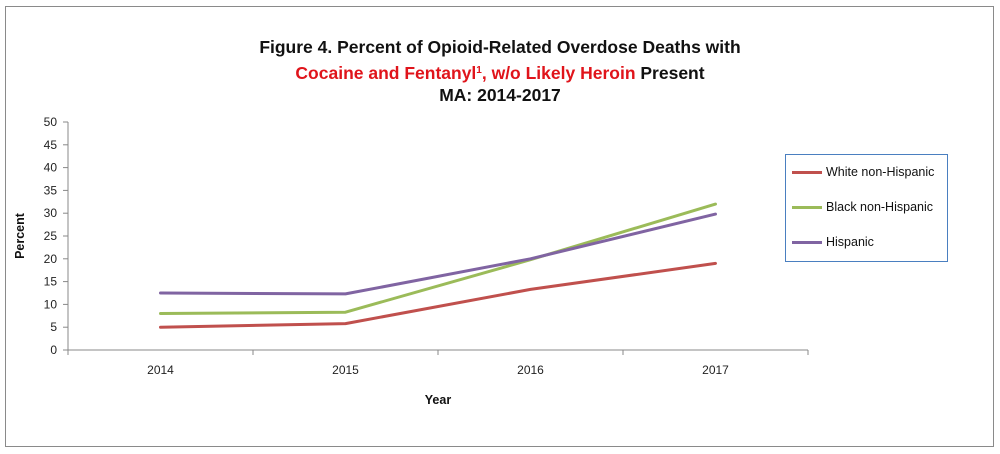  Describe the element at coordinates (51, 168) in the screenshot. I see `y-tick-label: 40` at that location.